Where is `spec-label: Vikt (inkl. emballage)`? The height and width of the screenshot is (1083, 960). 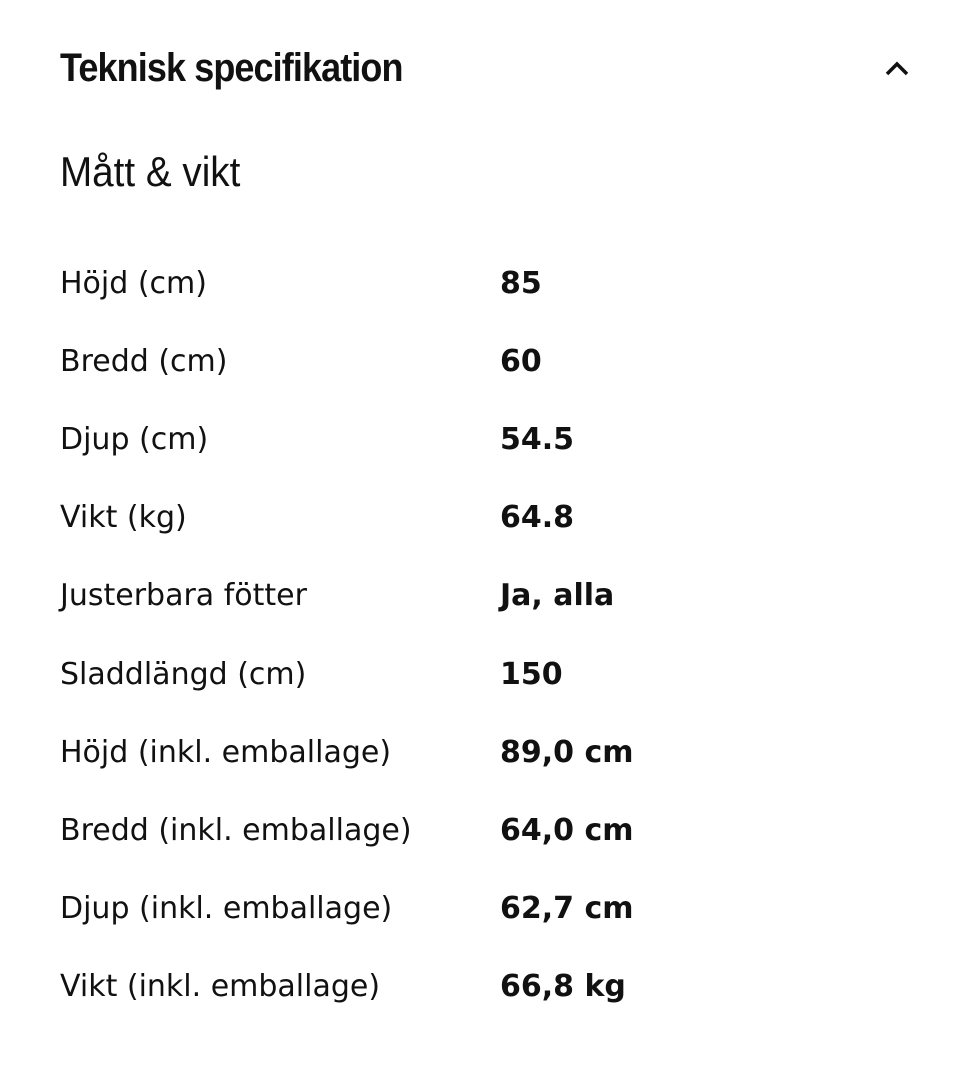
spec-label: Vikt (inkl. emballage) is located at coordinates (220, 987).